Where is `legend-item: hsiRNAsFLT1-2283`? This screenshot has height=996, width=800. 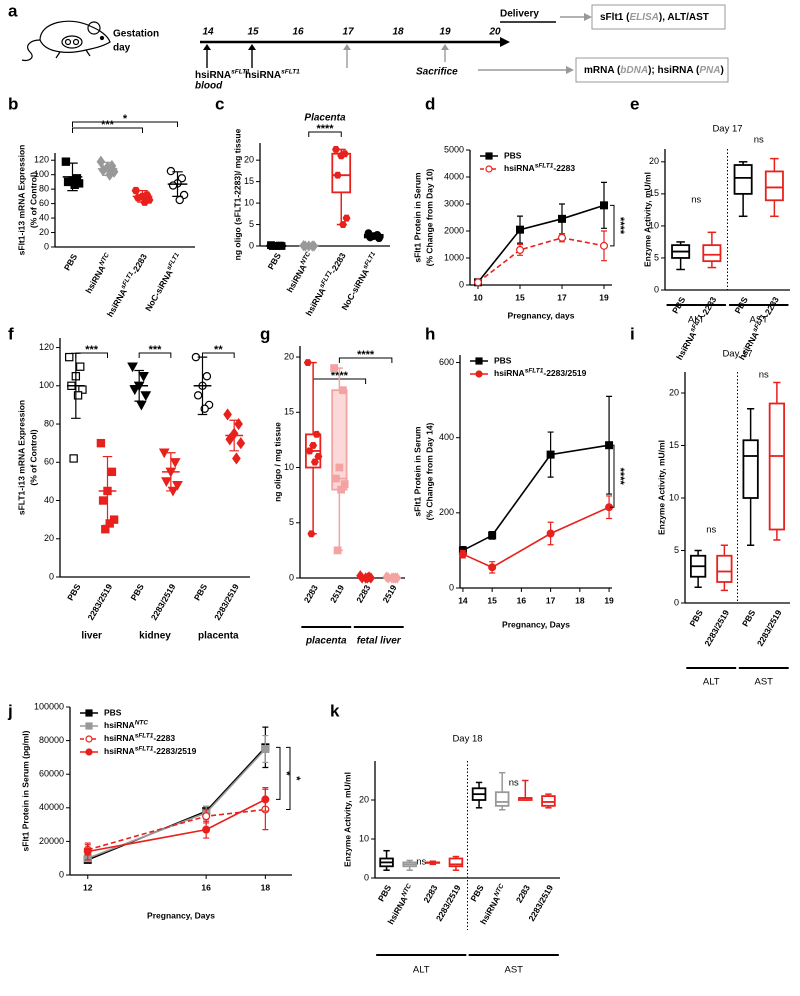
legend-item: hsiRNAsFLT1-2283 is located at coordinates (527, 167).